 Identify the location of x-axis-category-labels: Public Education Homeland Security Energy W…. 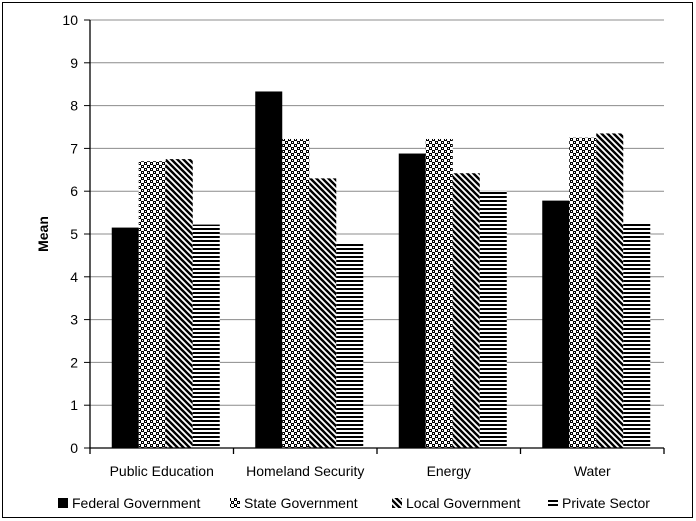
(360, 471).